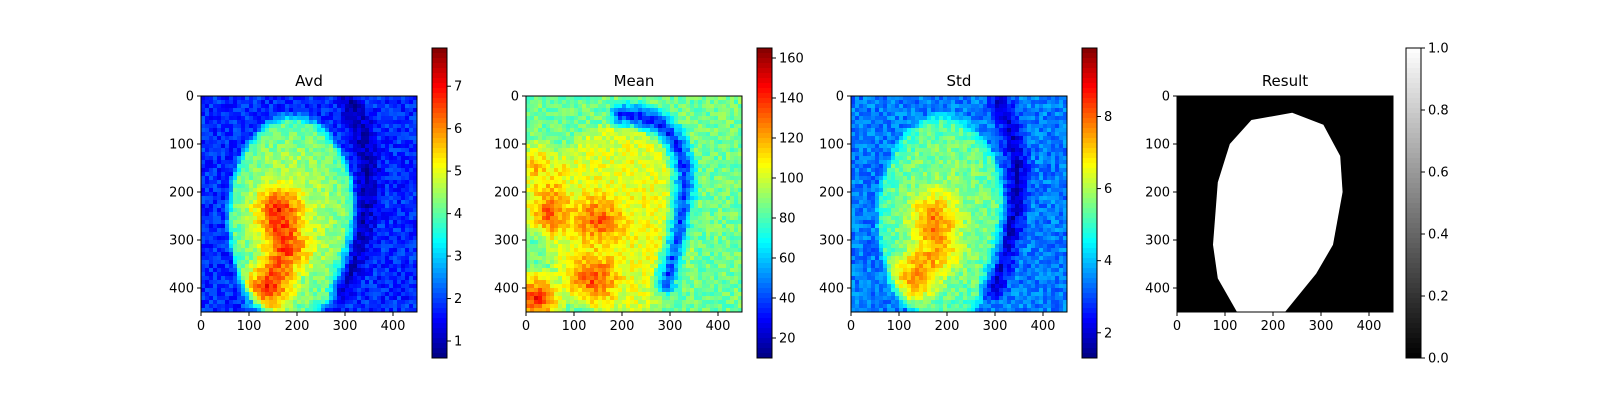 The width and height of the screenshot is (1600, 400). What do you see at coordinates (181, 193) in the screenshot?
I see `y-tick-label: 200` at bounding box center [181, 193].